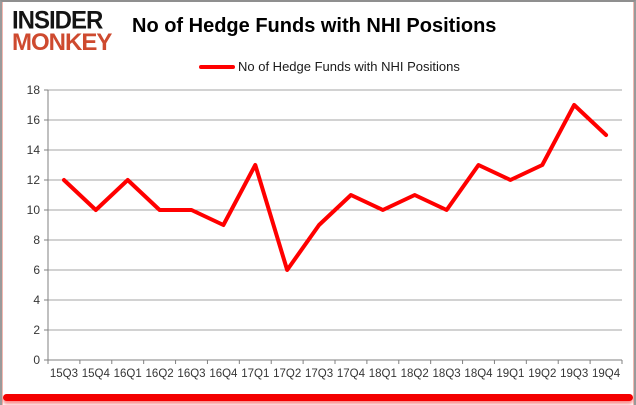  What do you see at coordinates (191, 374) in the screenshot?
I see `x-tick-label: 16Q3` at bounding box center [191, 374].